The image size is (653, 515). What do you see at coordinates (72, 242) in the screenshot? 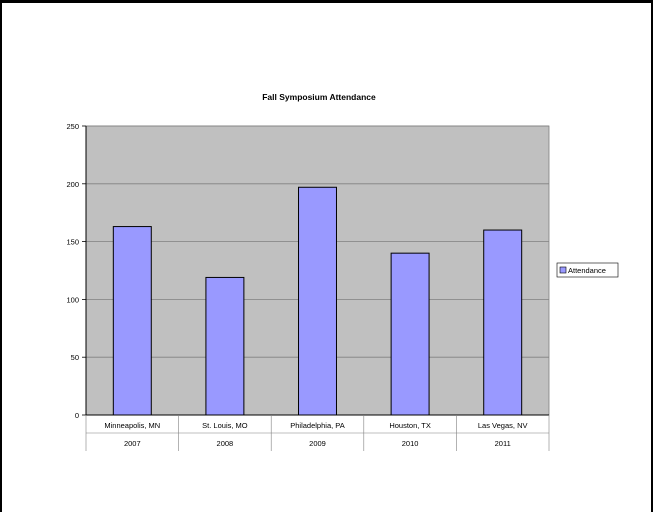
I see `y-tick-label: 150` at bounding box center [72, 242].